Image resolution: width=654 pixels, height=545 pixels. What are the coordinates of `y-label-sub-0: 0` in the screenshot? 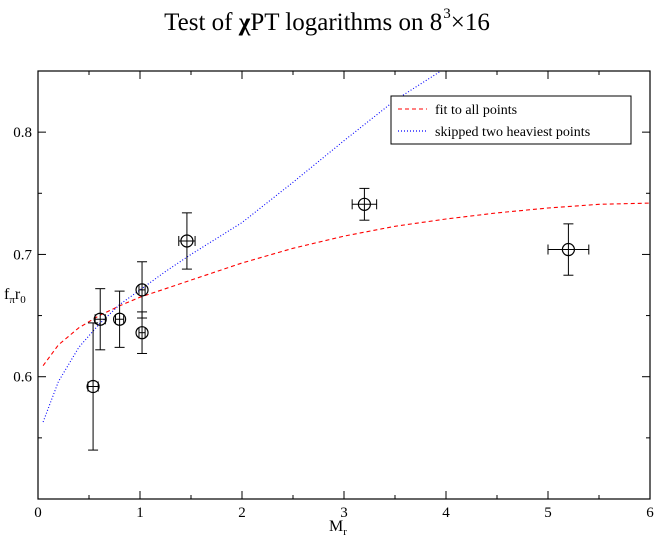 It's located at (23, 300).